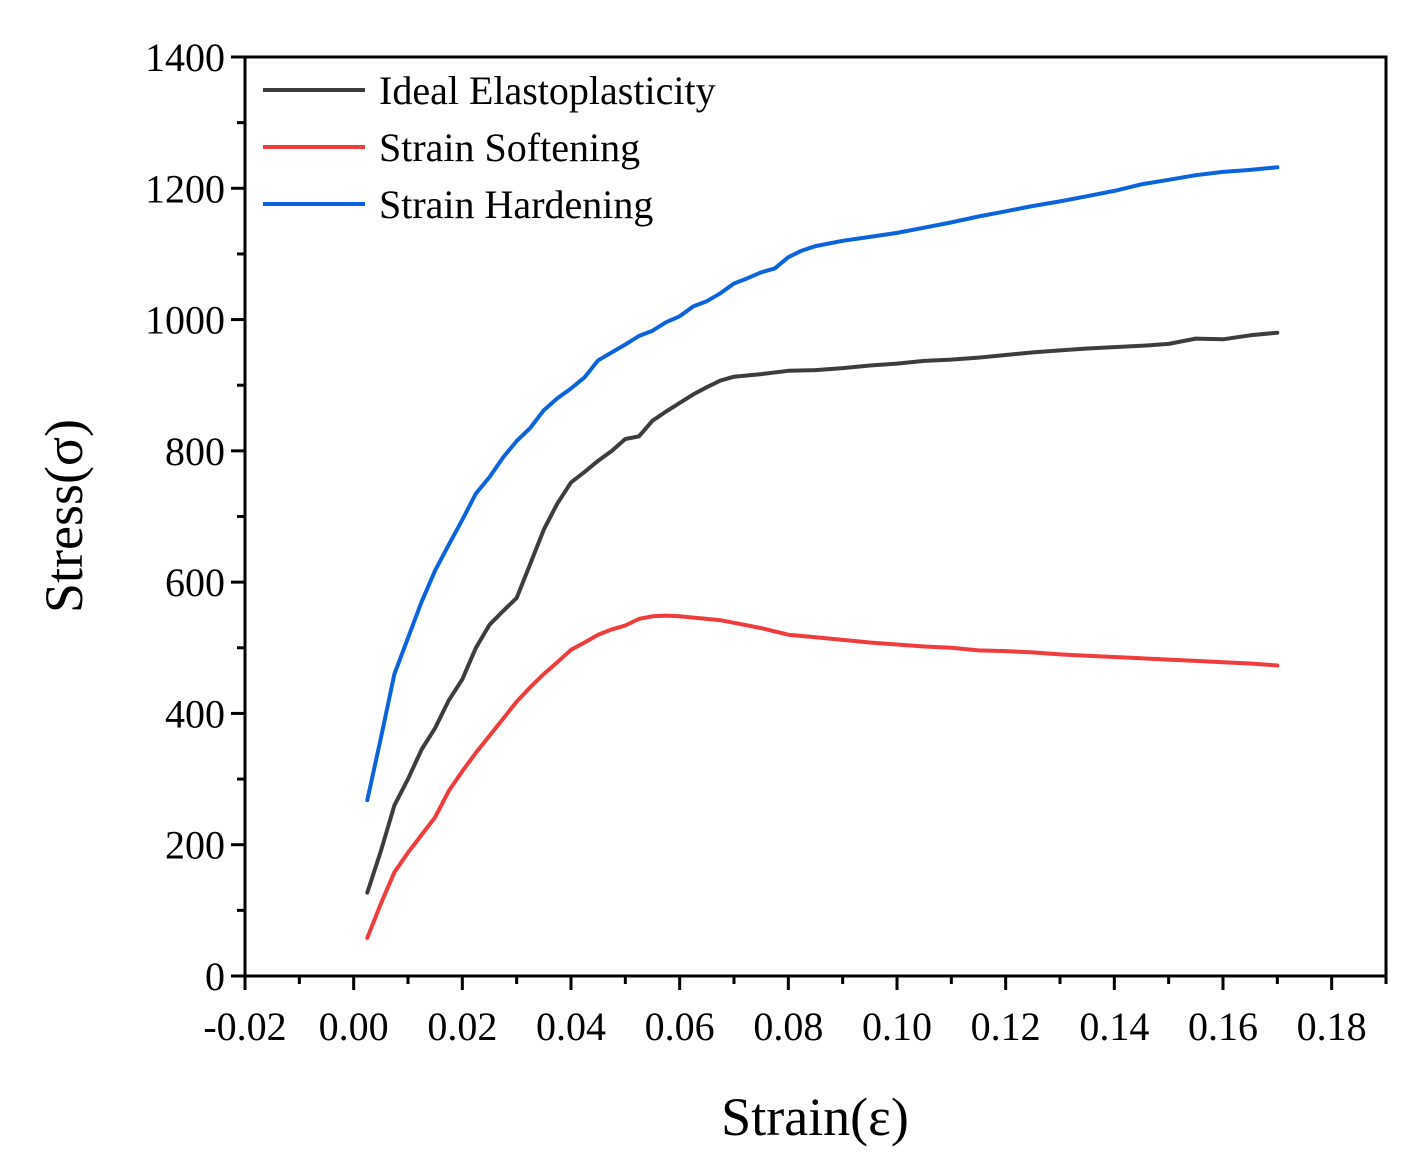  I want to click on y-tick-label: 1200, so click(185, 188).